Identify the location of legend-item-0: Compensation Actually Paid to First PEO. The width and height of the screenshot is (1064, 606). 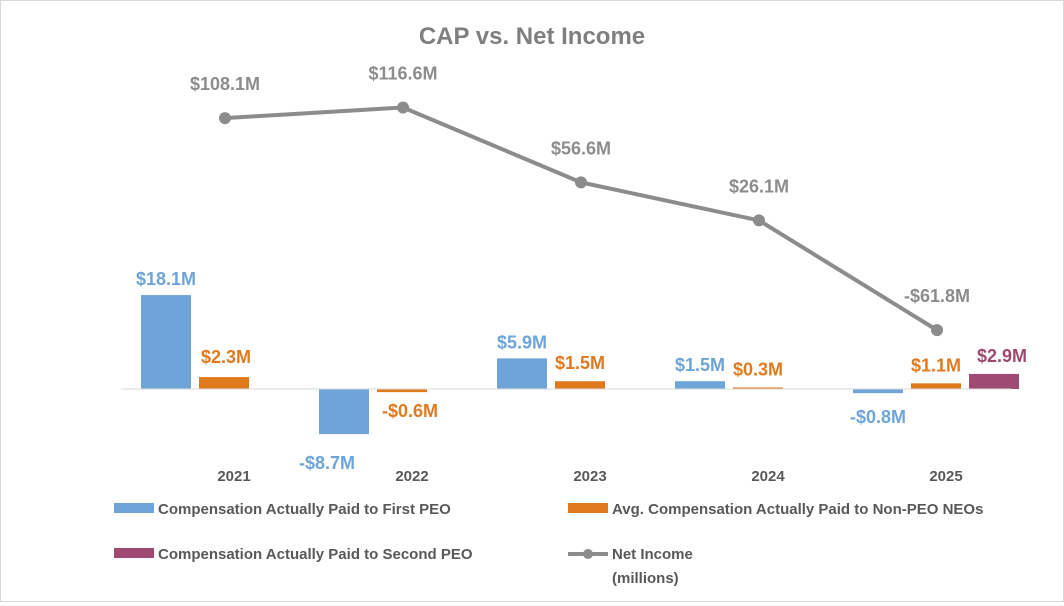
(282, 509).